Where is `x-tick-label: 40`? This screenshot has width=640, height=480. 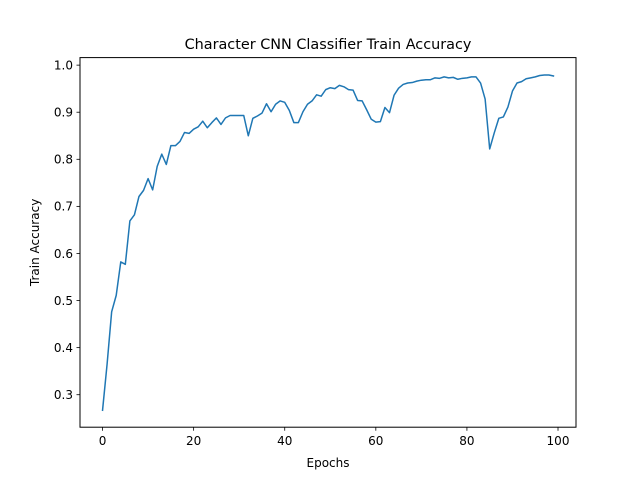
x-tick-label: 40 is located at coordinates (284, 441).